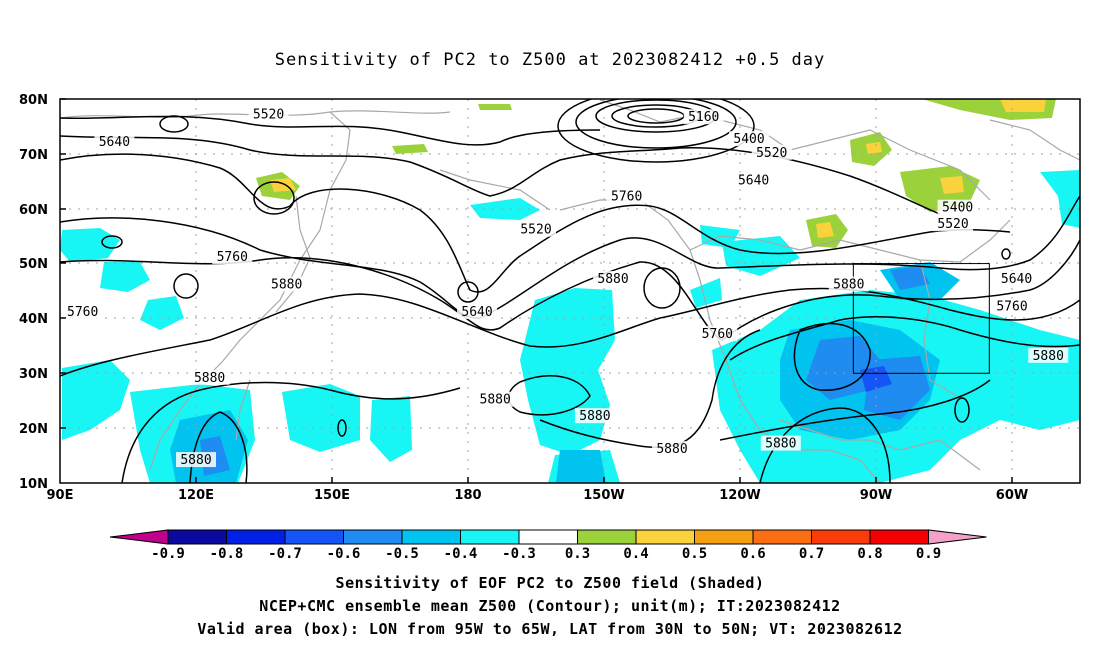 Image resolution: width=1100 pixels, height=650 pixels. What do you see at coordinates (168, 554) in the screenshot?
I see `colorbar-tick-label: -0.9` at bounding box center [168, 554].